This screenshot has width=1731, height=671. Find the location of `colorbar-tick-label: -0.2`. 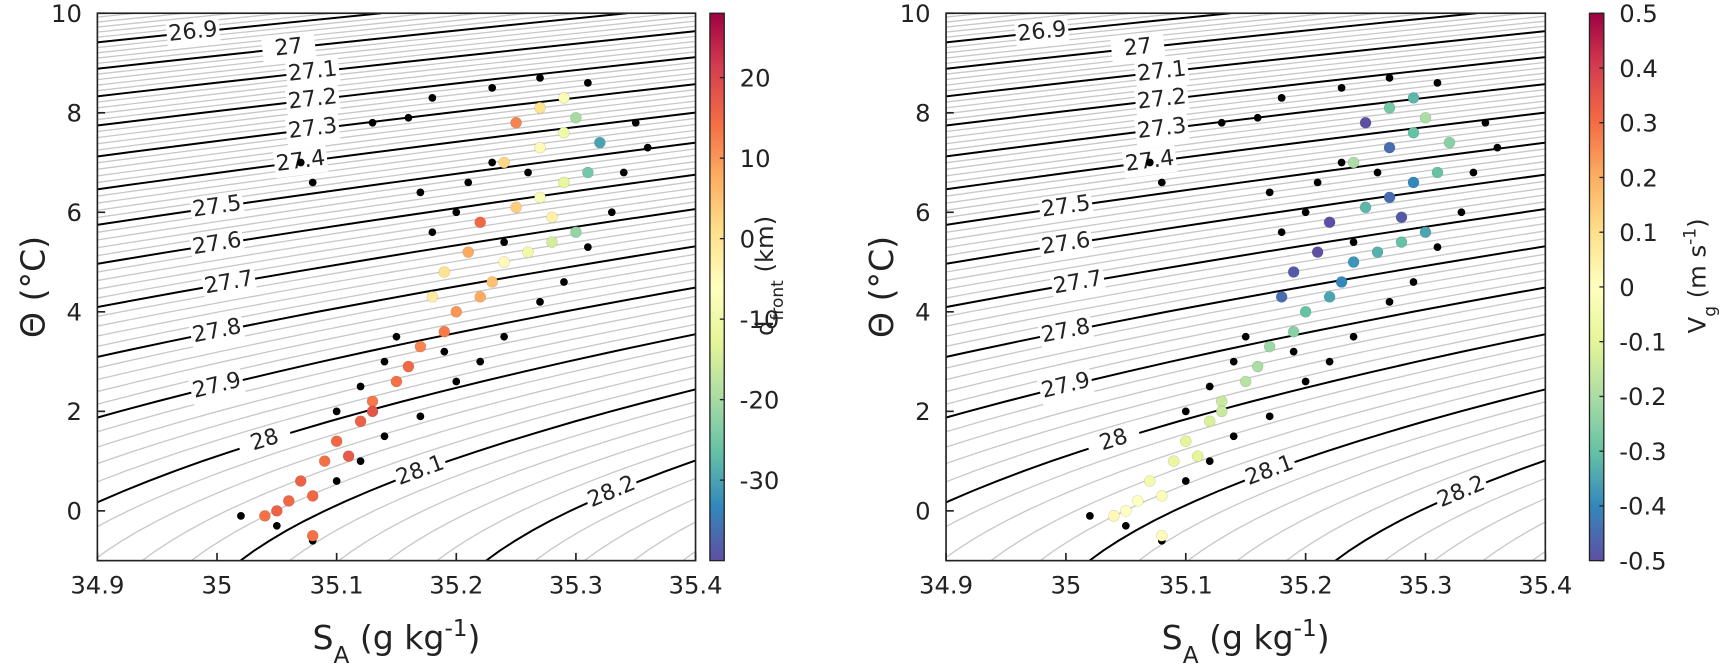

colorbar-tick-label: -0.2 is located at coordinates (1642, 396).